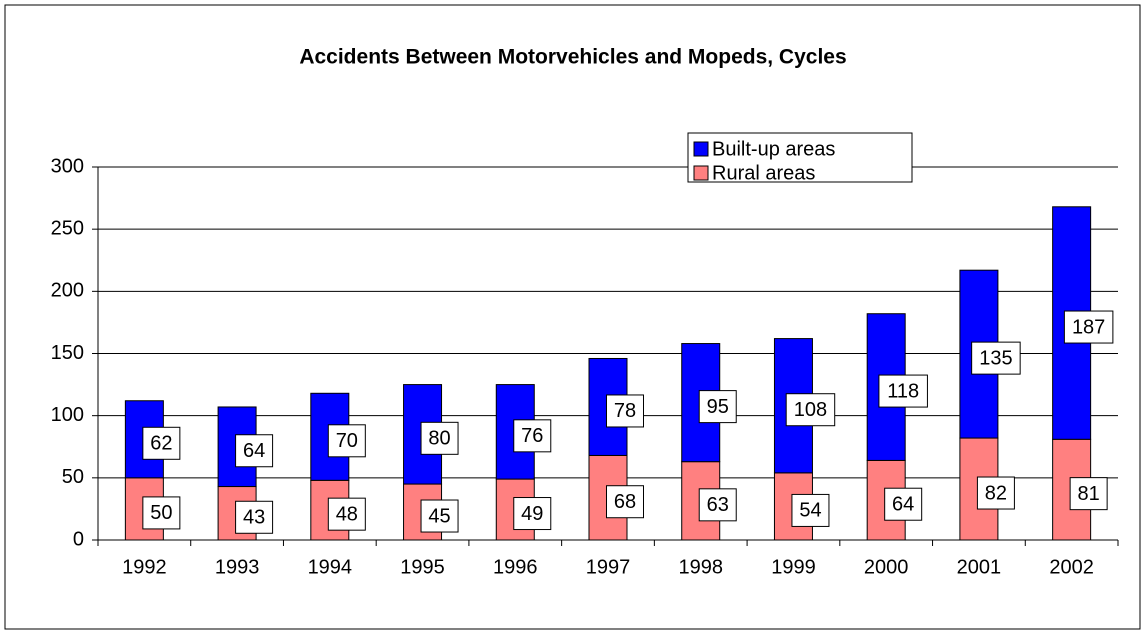 Image resolution: width=1146 pixels, height=634 pixels. I want to click on x-tick-label: 2002, so click(1071, 567).